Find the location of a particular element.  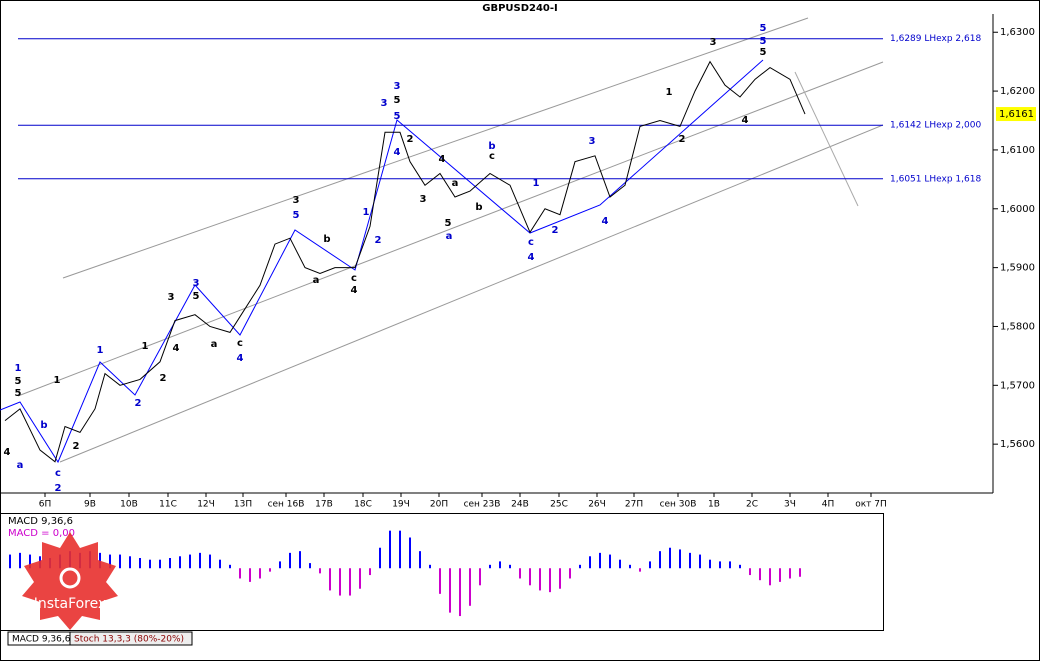

x-tick-label: сен 30В is located at coordinates (678, 505).